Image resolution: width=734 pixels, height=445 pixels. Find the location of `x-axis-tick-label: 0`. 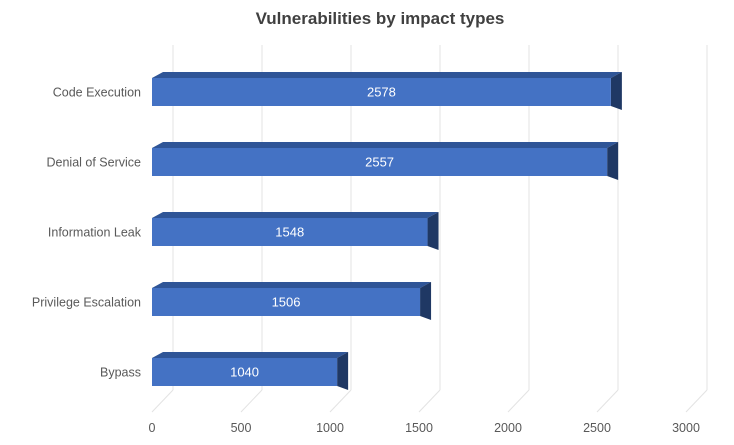

x-axis-tick-label: 0 is located at coordinates (152, 428).